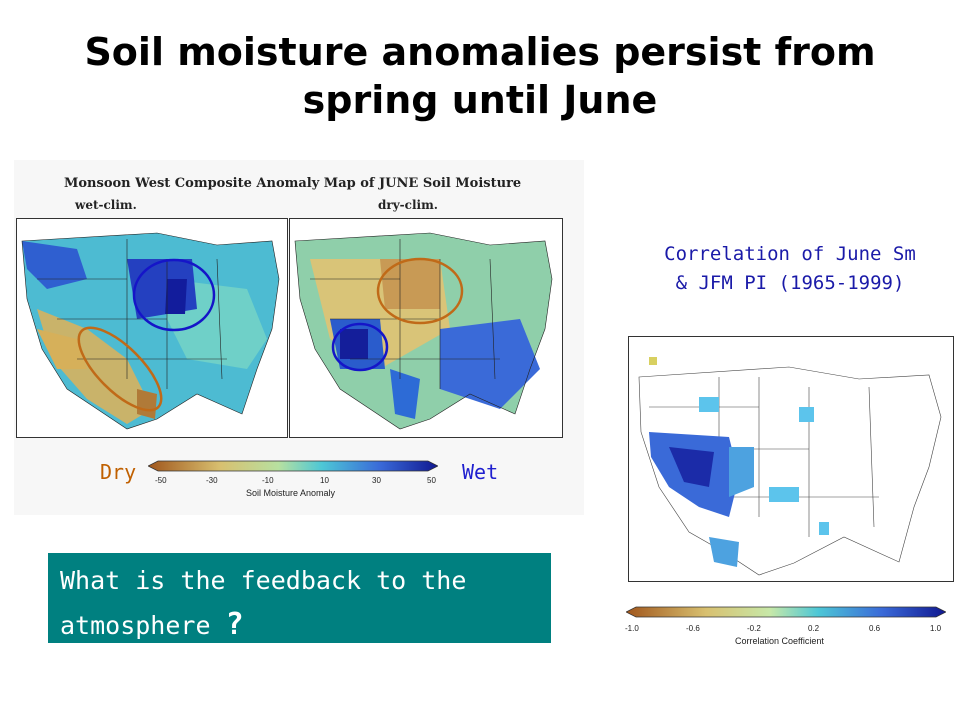  What do you see at coordinates (106, 205) in the screenshot?
I see `wet-clim-label: wet-clim.` at bounding box center [106, 205].